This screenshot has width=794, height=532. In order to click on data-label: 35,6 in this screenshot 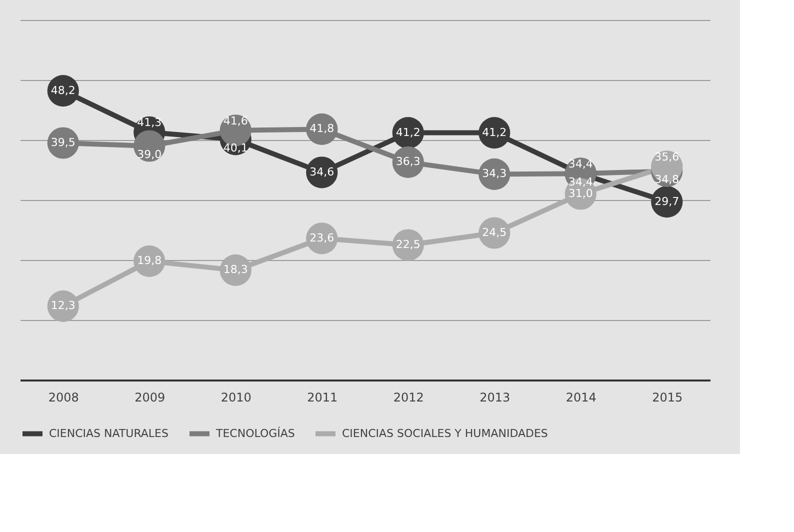, I will do `click(667, 157)`.